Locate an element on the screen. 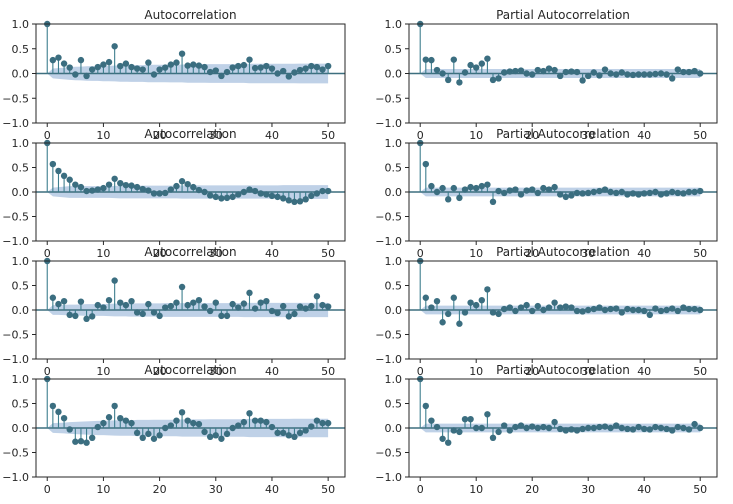  panel-2-1: −1.0 −0.5 0.0 0.5 1.0 0 10 20 30 40 50 is located at coordinates (546, 316).